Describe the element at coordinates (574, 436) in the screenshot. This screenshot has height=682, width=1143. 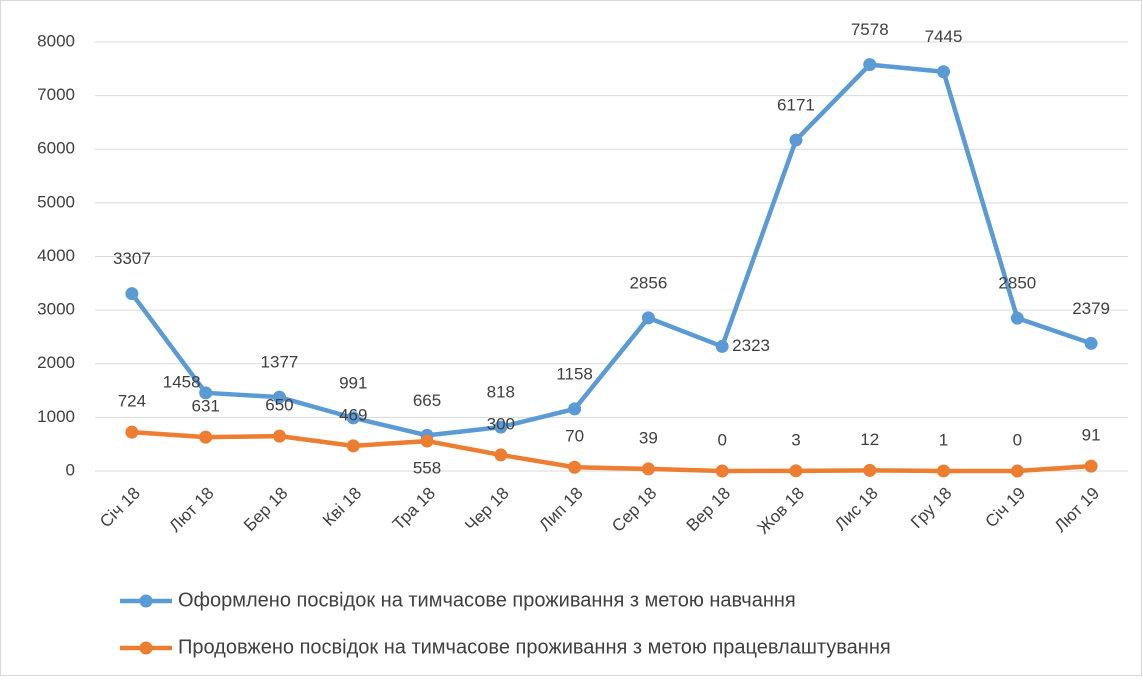
I see `data-label: 70` at that location.